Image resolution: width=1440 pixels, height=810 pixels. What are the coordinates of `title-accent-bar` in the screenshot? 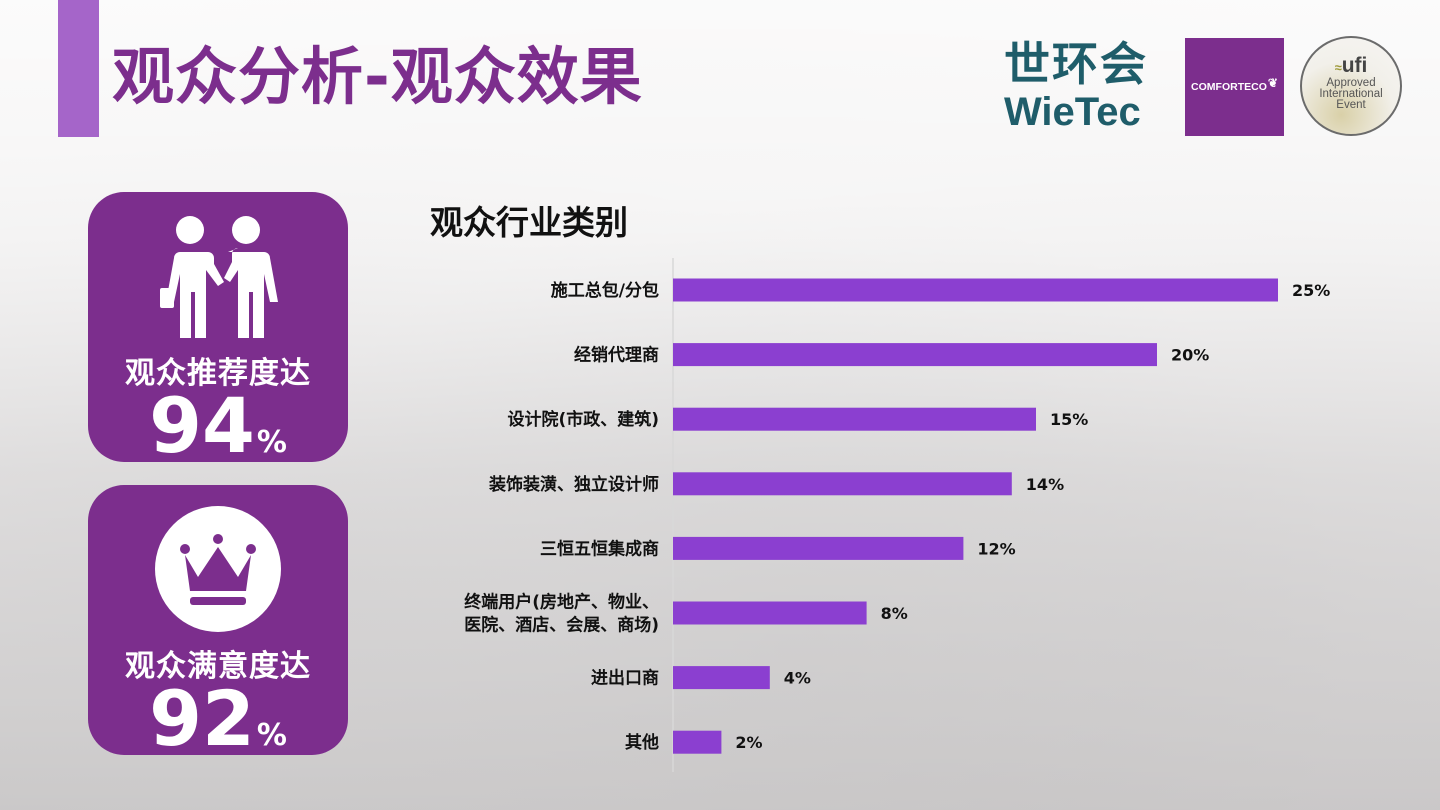 It's located at (78, 68).